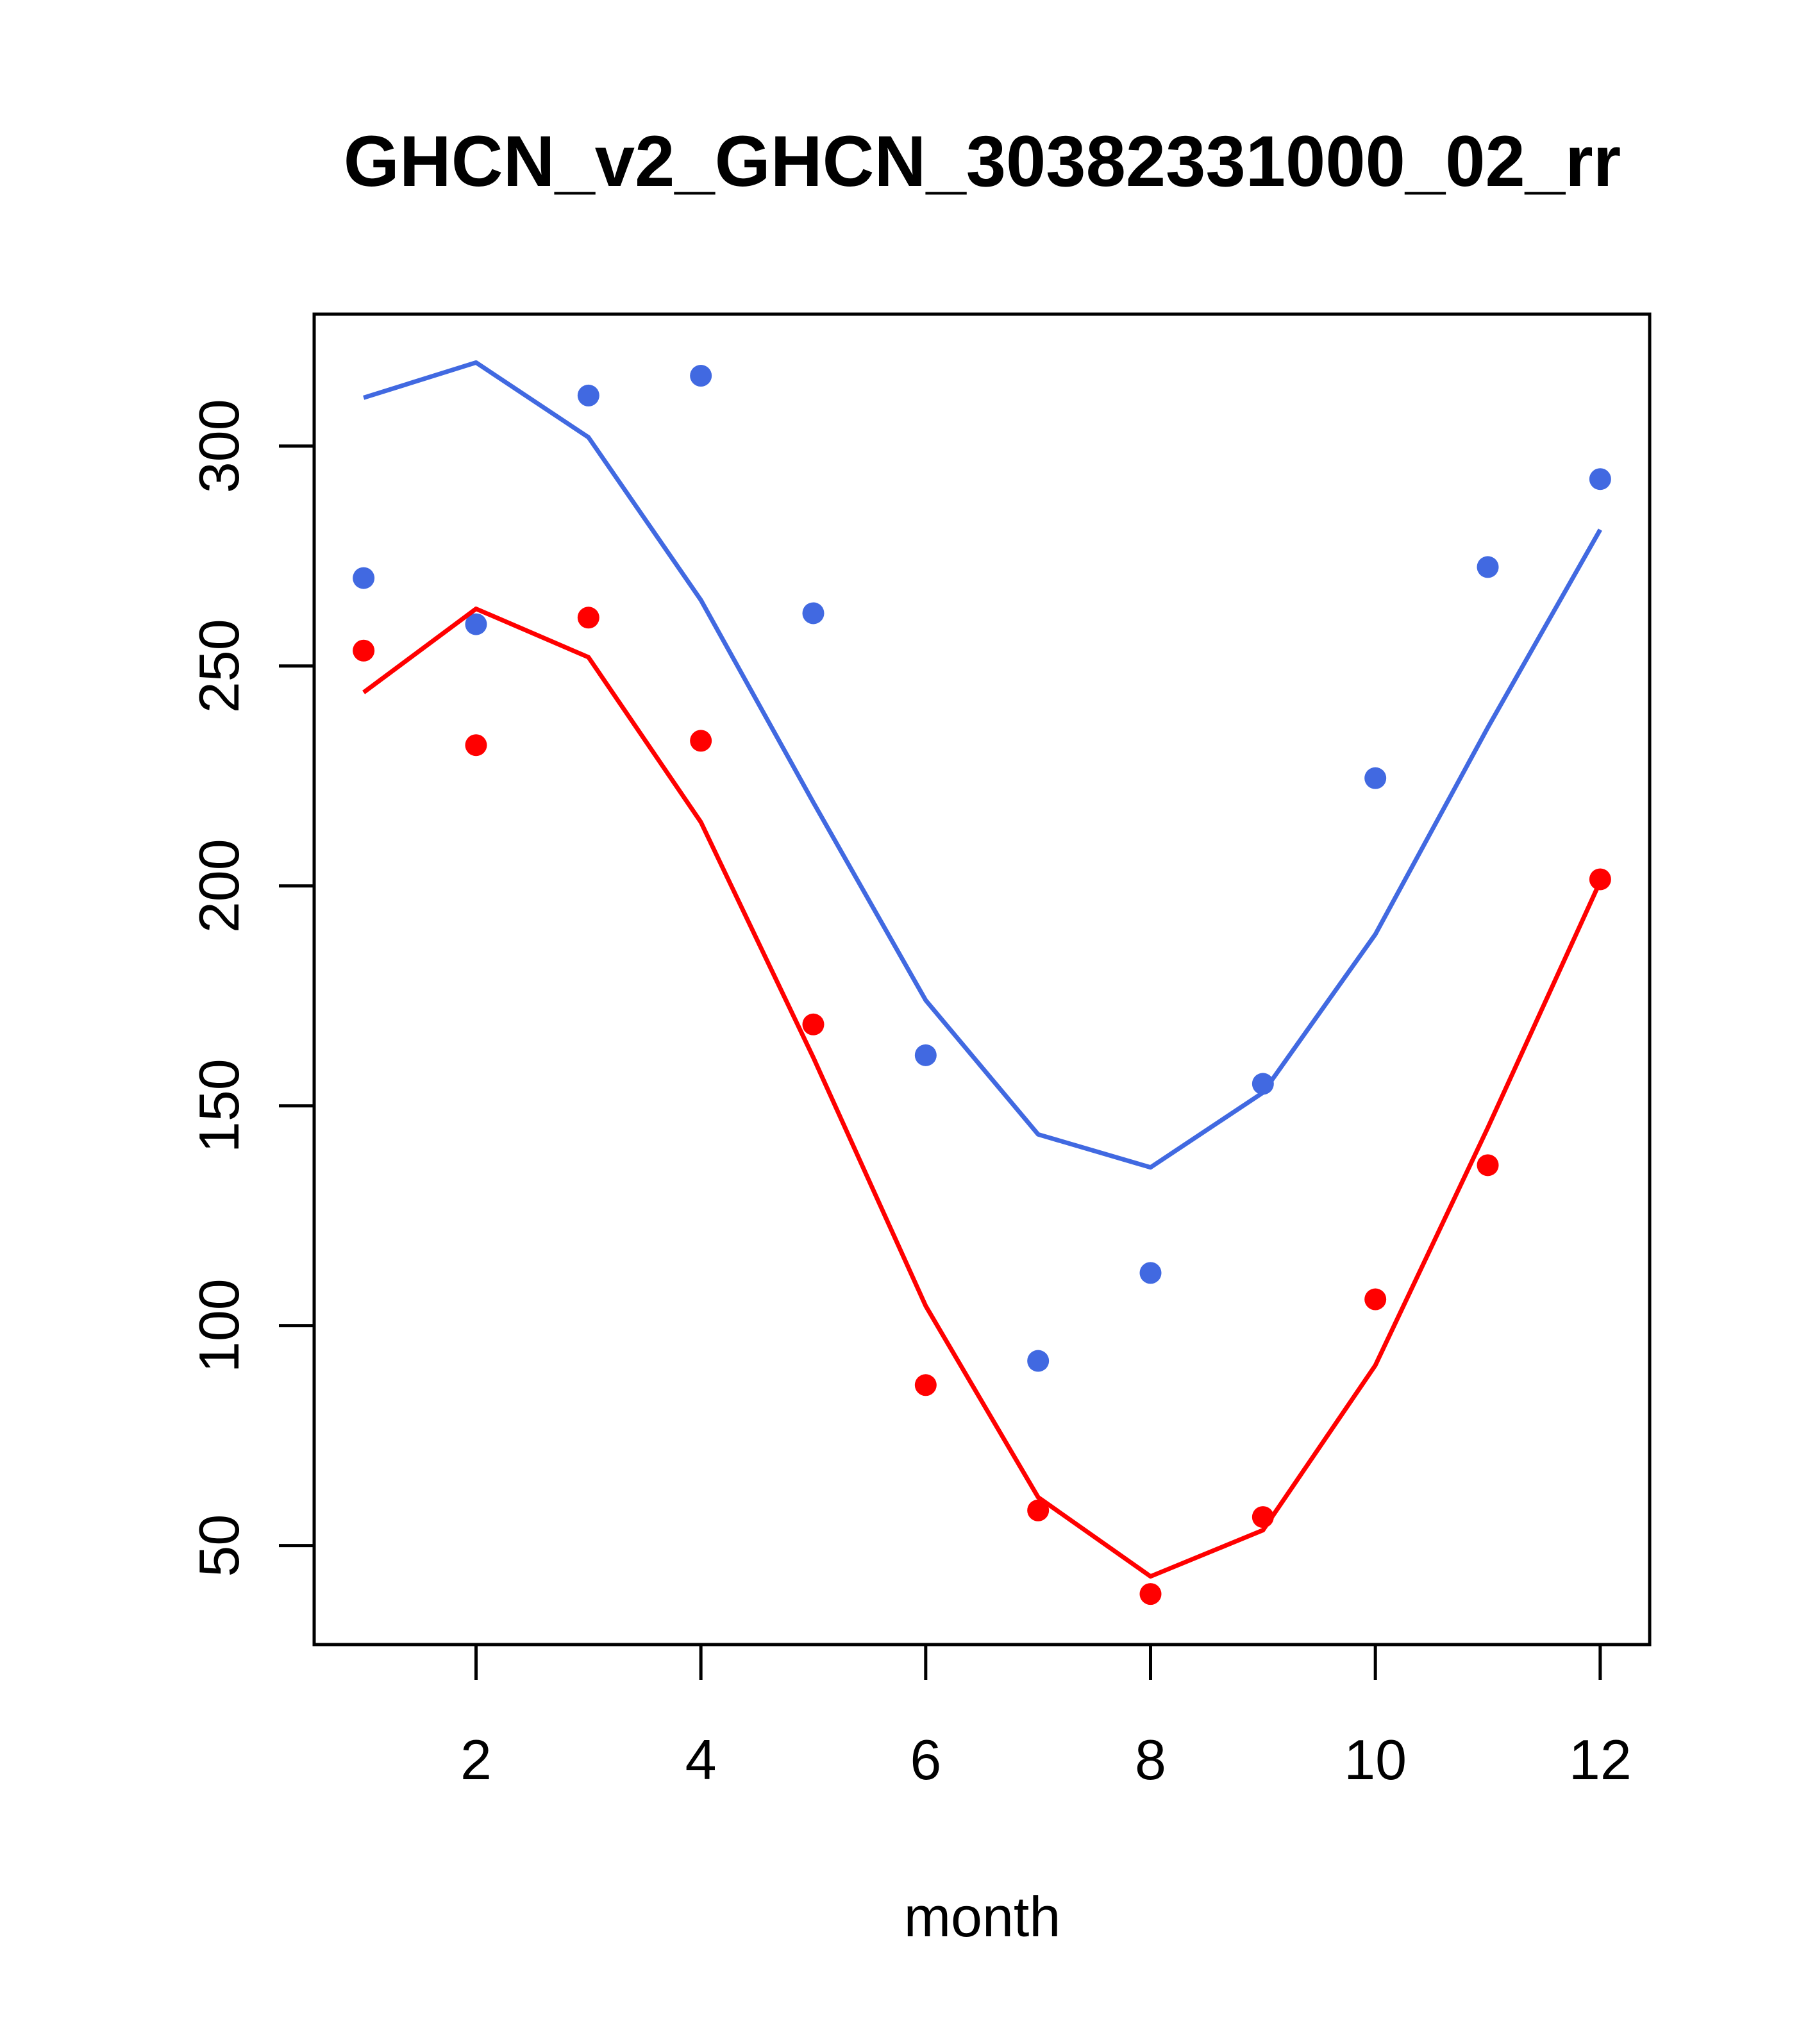 The image size is (1817, 2044). Describe the element at coordinates (701, 1759) in the screenshot. I see `x-tick-label: 4` at that location.